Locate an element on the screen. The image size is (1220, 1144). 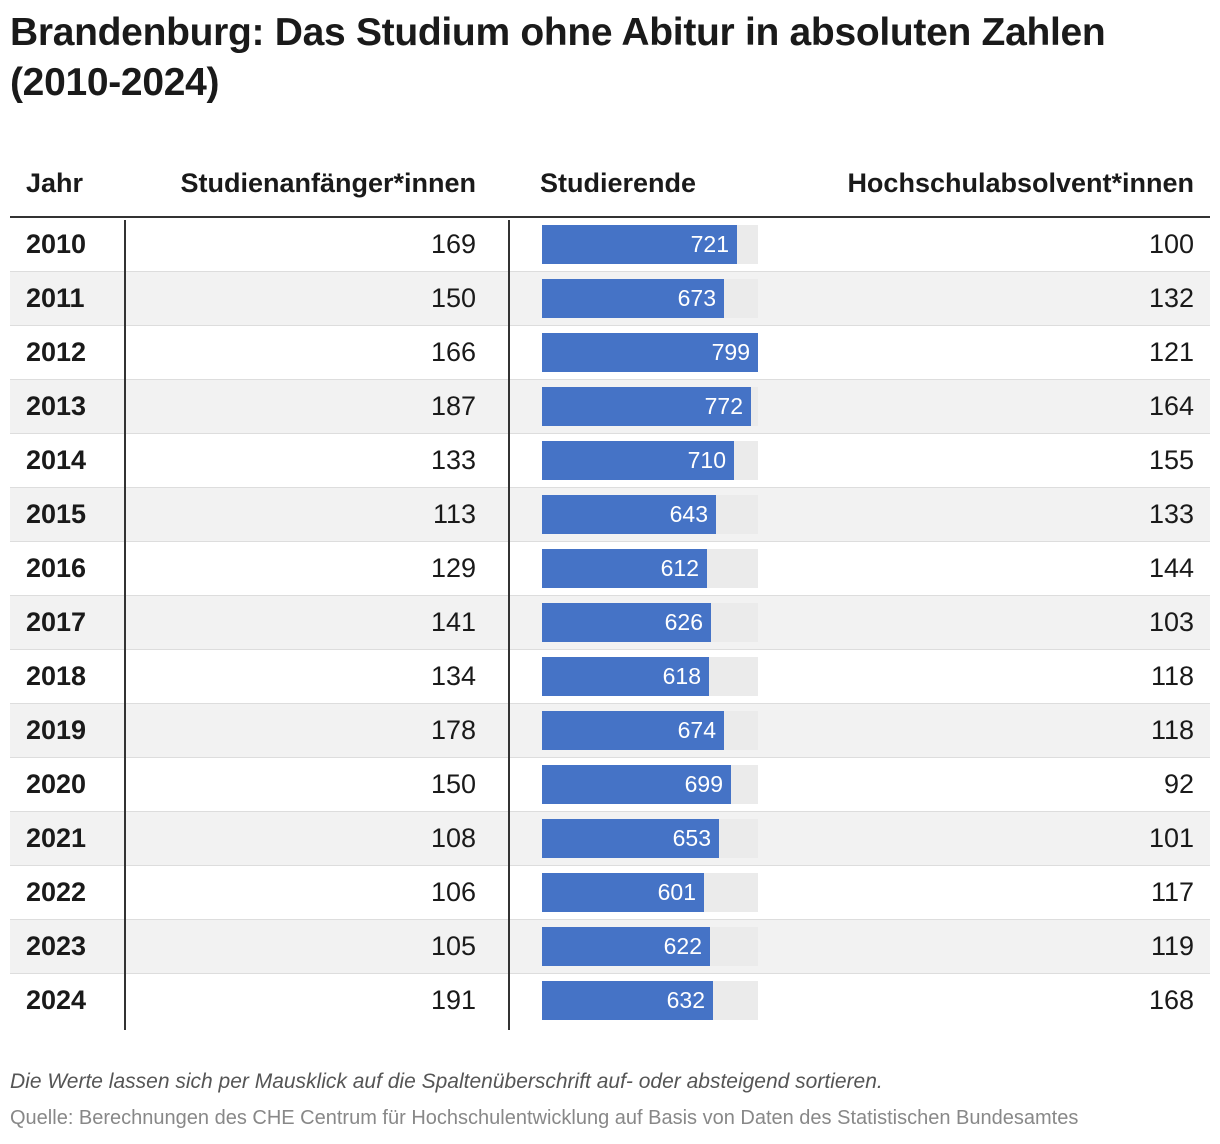
cell-studienanfaenger: 108 is located at coordinates (453, 838).